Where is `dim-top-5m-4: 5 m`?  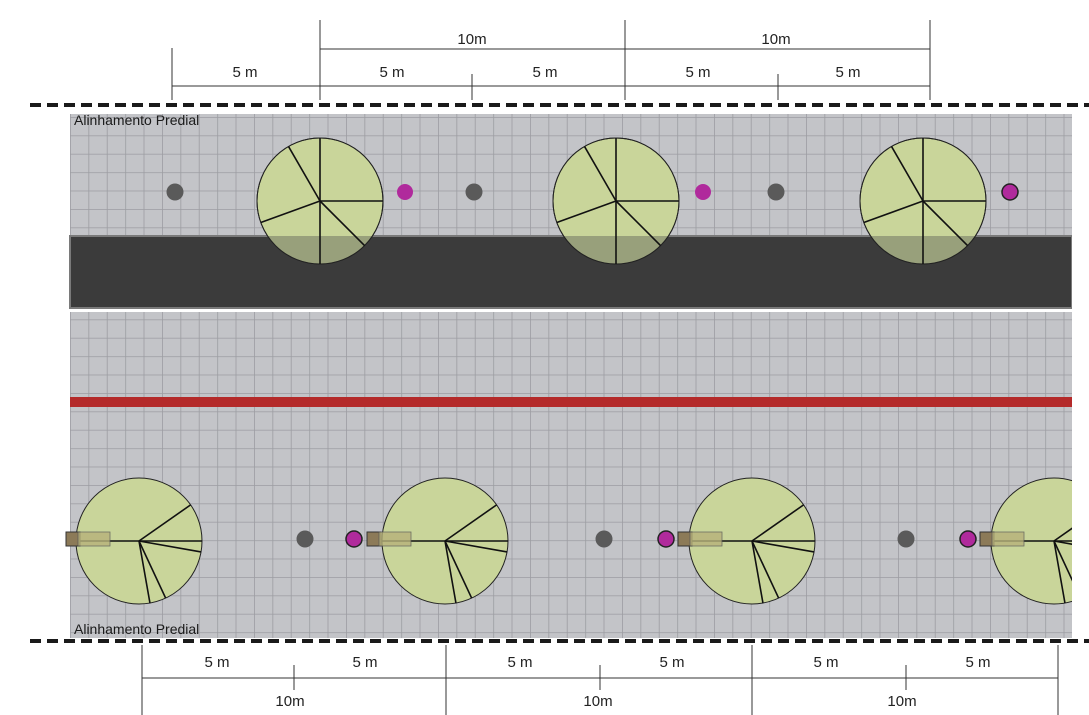 dim-top-5m-4: 5 m is located at coordinates (697, 72).